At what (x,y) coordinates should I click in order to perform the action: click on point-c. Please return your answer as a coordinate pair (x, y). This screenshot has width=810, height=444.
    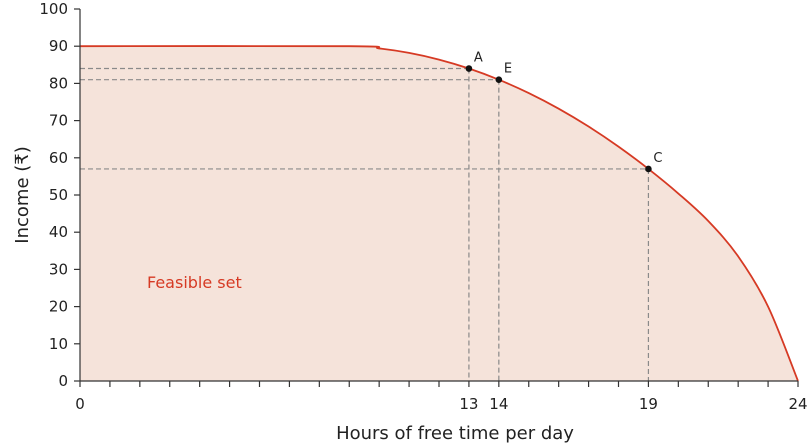
    Looking at the image, I should click on (648, 169).